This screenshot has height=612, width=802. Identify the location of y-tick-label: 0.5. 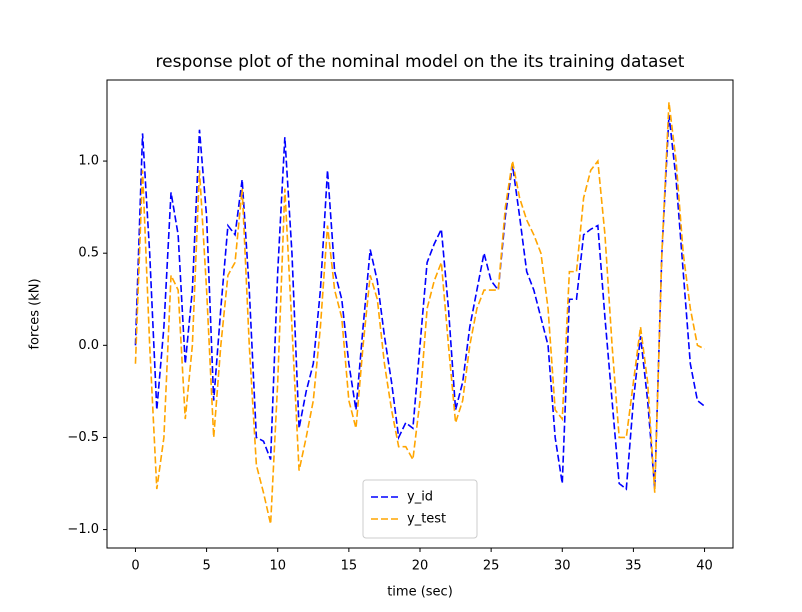
(88, 253).